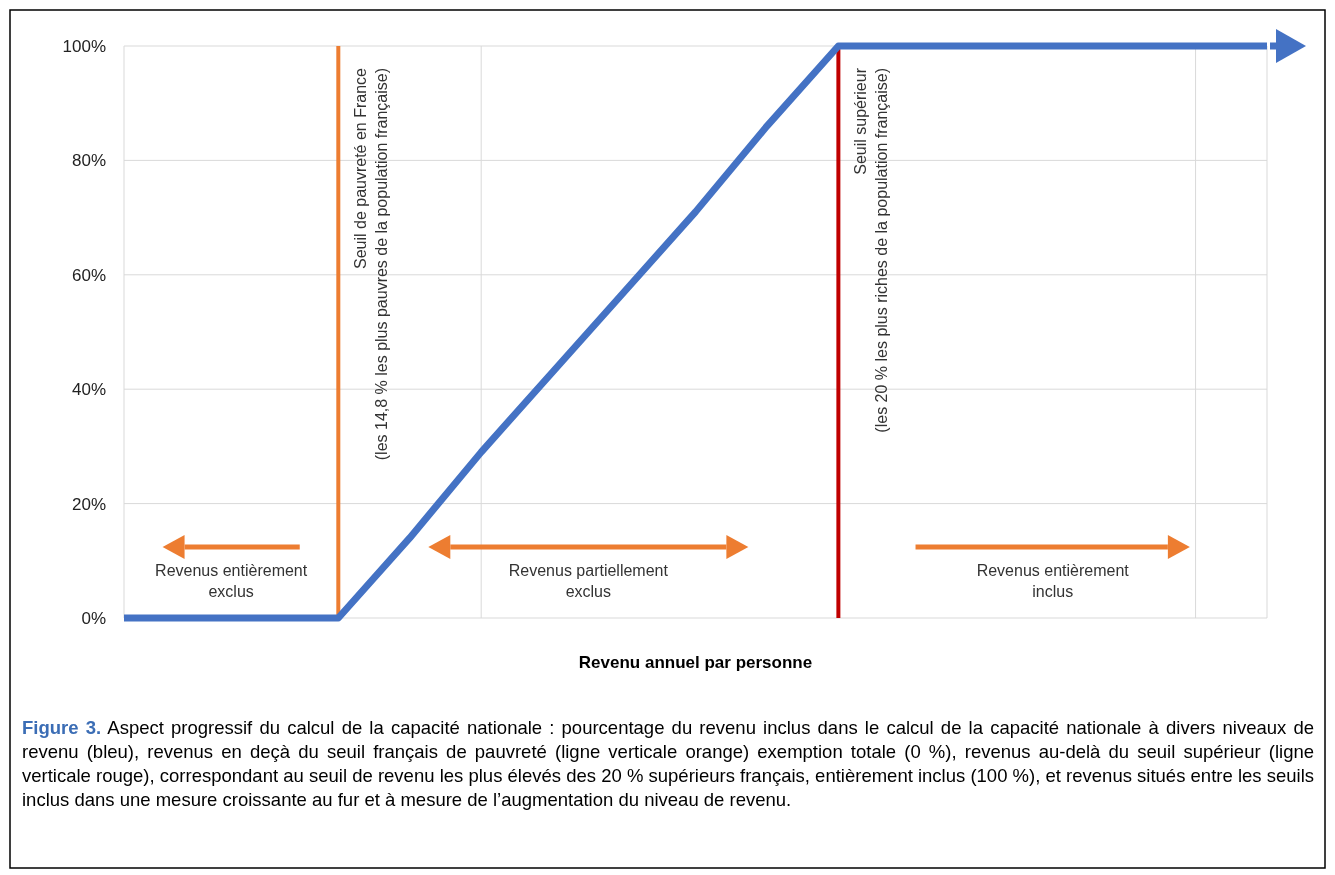 This screenshot has height=875, width=1335. Describe the element at coordinates (695, 662) in the screenshot. I see `x-axis-title: Revenu annuel par personne` at that location.